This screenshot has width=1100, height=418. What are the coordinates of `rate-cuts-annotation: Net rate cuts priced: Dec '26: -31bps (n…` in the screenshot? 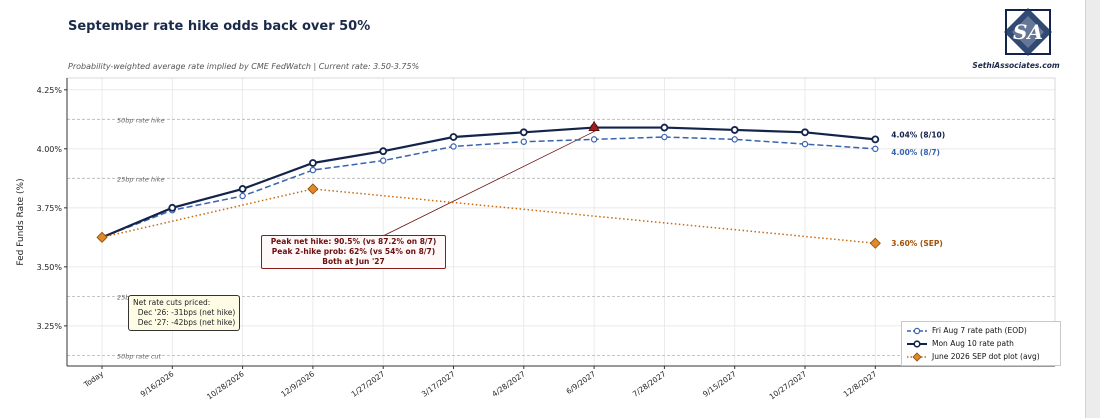 It's located at (184, 313).